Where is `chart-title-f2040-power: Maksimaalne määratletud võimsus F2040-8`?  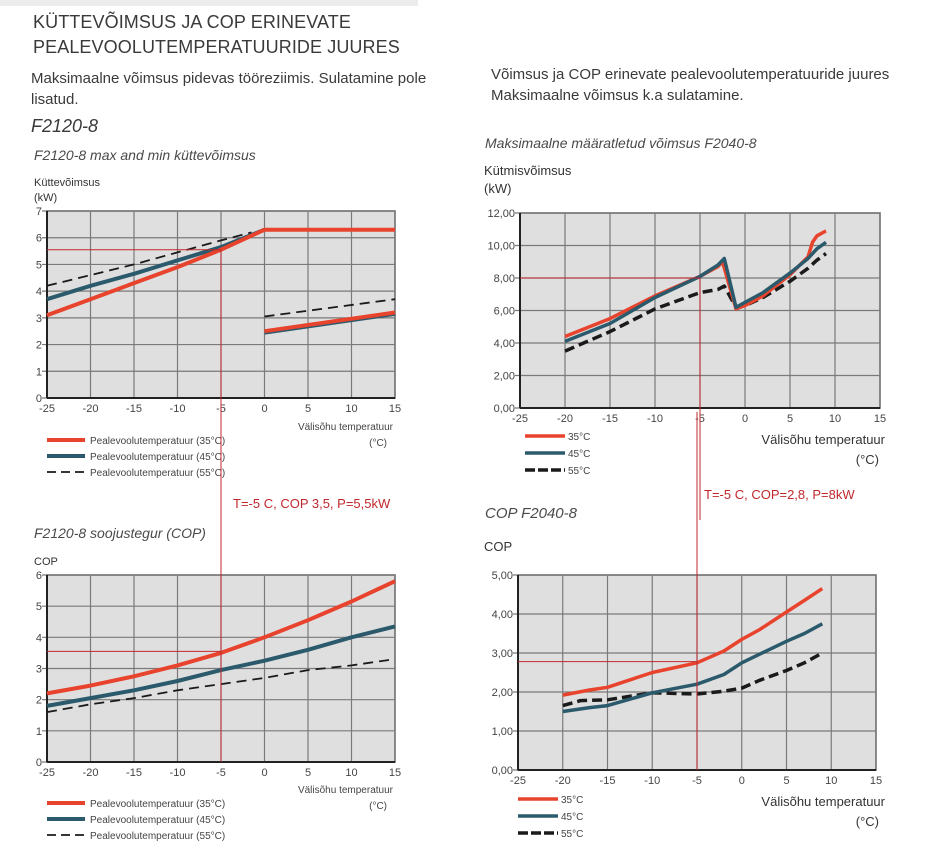 chart-title-f2040-power: Maksimaalne määratletud võimsus F2040-8 is located at coordinates (621, 143).